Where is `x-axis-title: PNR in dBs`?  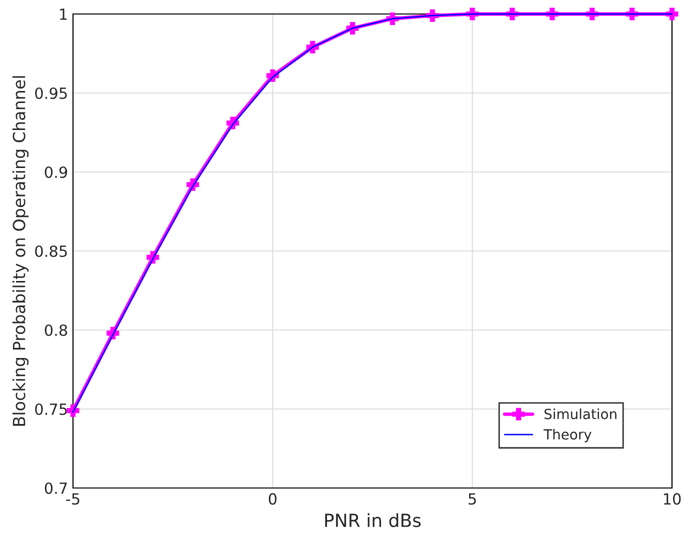 x-axis-title: PNR in dBs is located at coordinates (373, 520).